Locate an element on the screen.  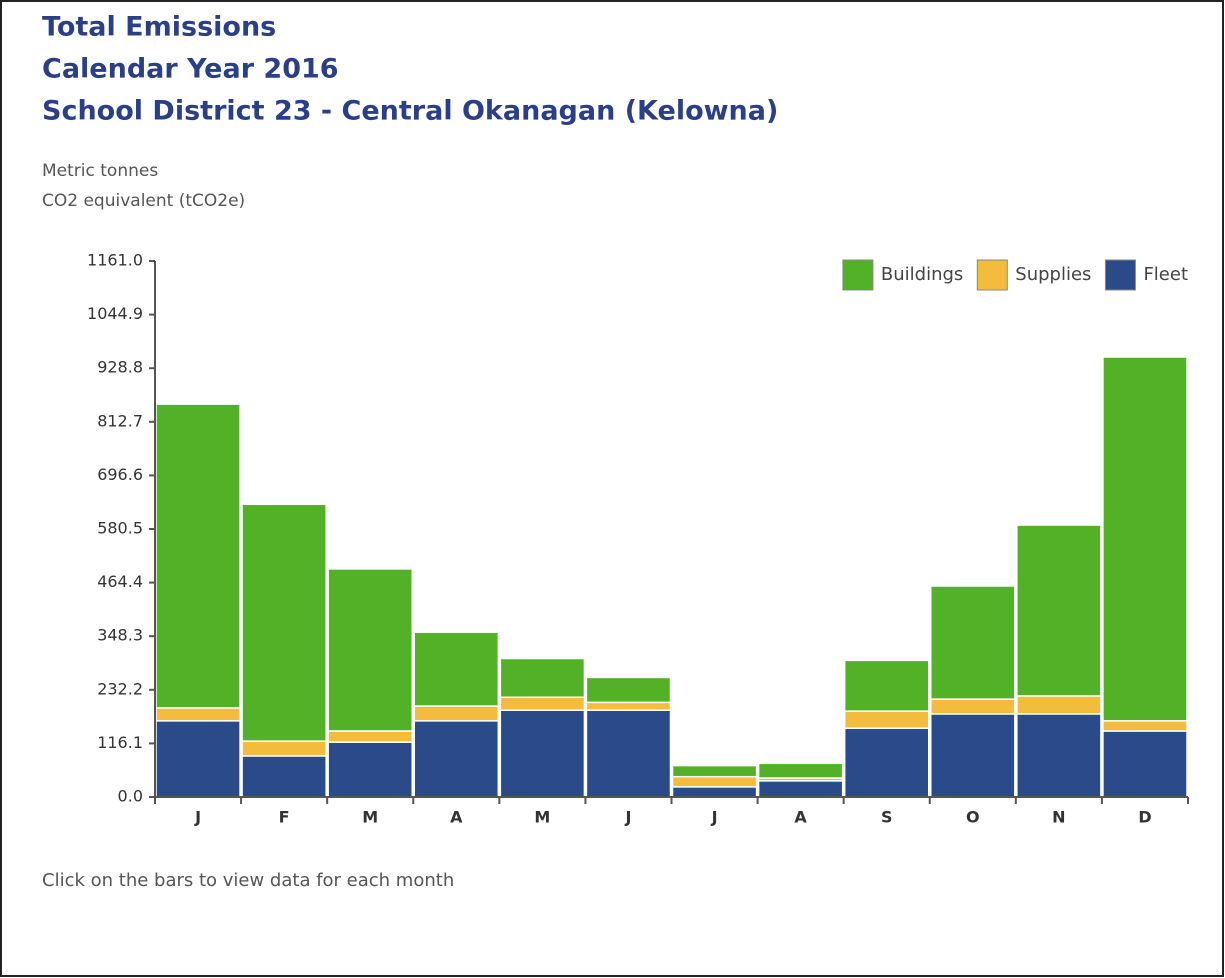
y-tick-label: 696.6 is located at coordinates (120, 474).